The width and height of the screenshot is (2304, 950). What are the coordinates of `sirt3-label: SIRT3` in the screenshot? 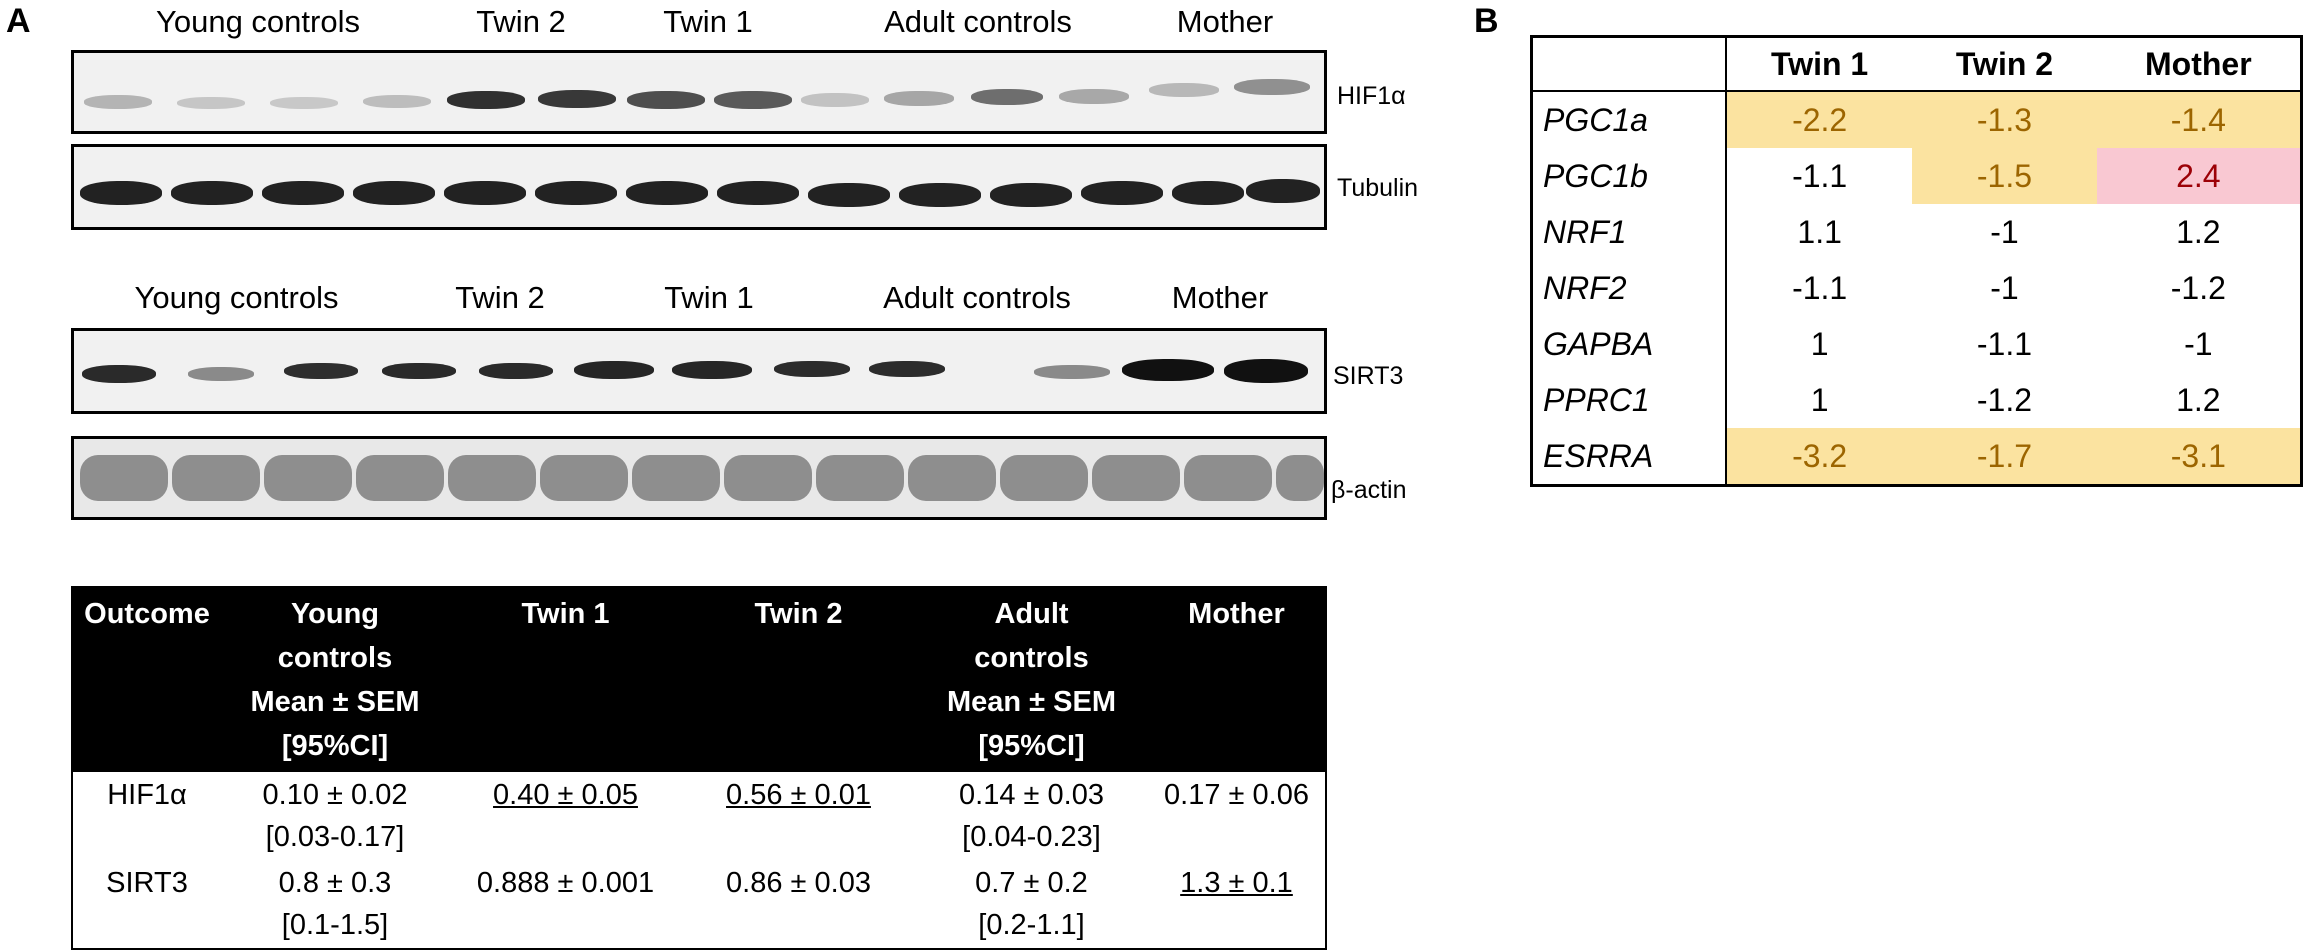 It's located at (1368, 376).